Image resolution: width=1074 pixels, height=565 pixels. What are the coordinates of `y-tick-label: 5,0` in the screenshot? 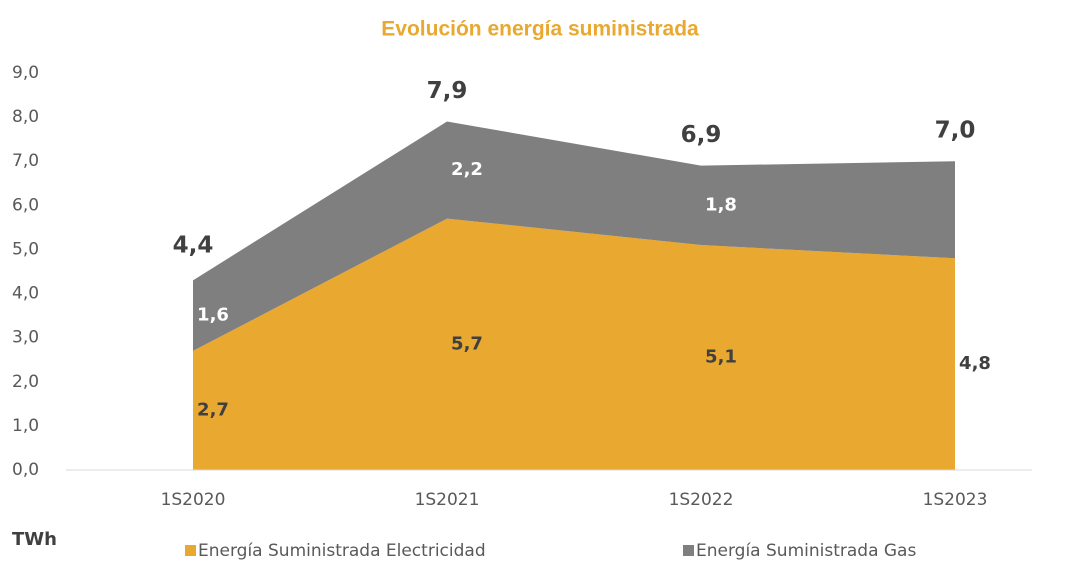 It's located at (25, 249).